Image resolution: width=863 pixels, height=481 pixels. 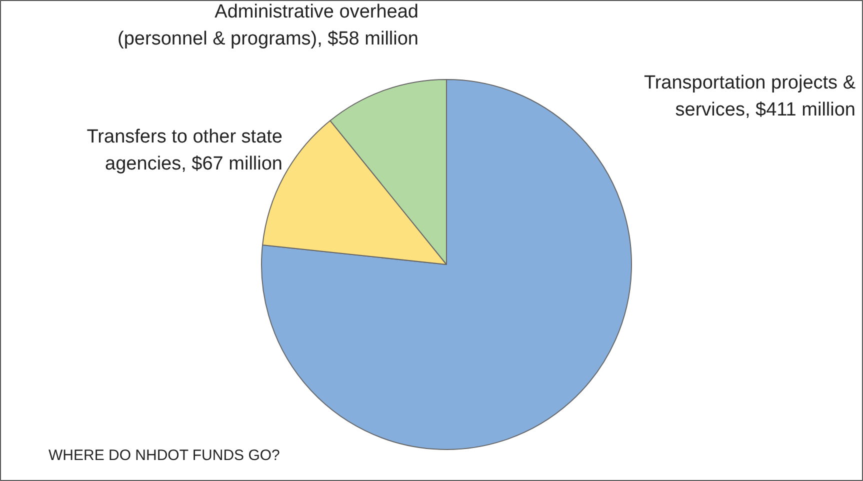 I want to click on text: WHERE DO NHDOT FUNDS GO?, so click(x=164, y=455).